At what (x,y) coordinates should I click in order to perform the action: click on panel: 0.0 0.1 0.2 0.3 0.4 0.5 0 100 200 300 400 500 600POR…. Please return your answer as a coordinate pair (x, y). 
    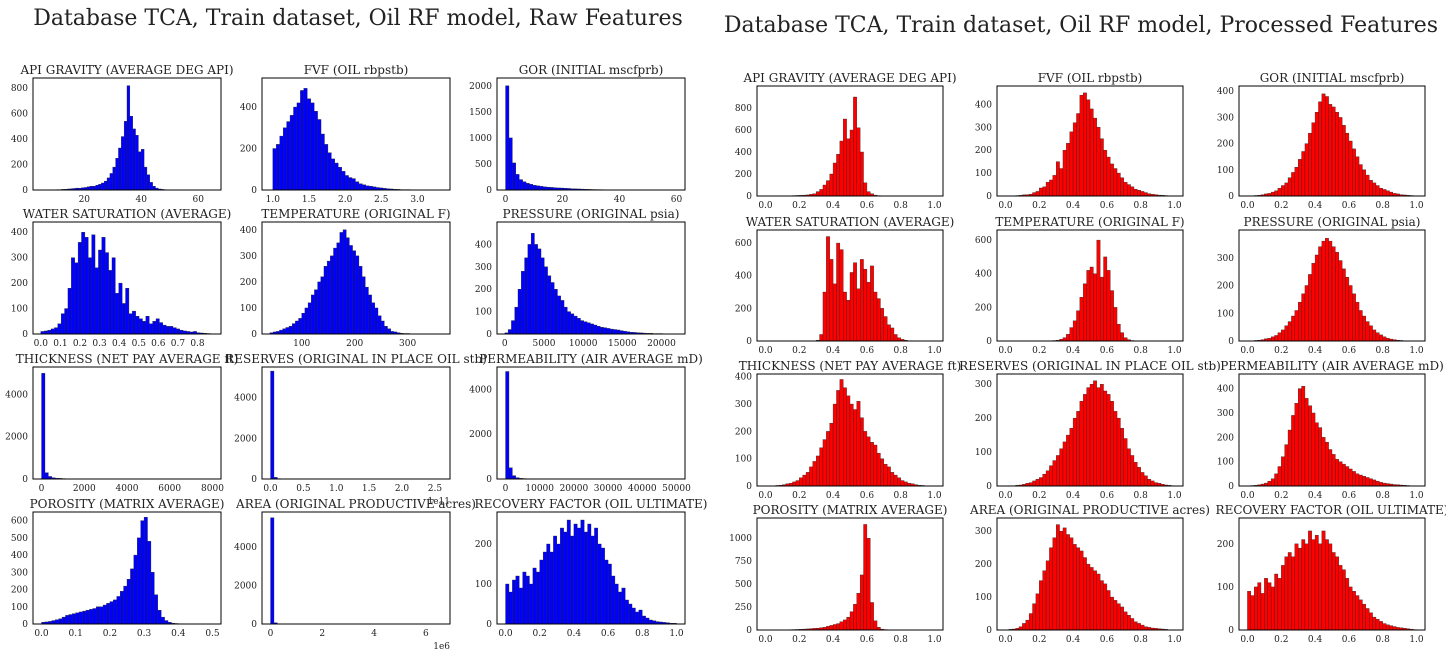
    Looking at the image, I should click on (118, 568).